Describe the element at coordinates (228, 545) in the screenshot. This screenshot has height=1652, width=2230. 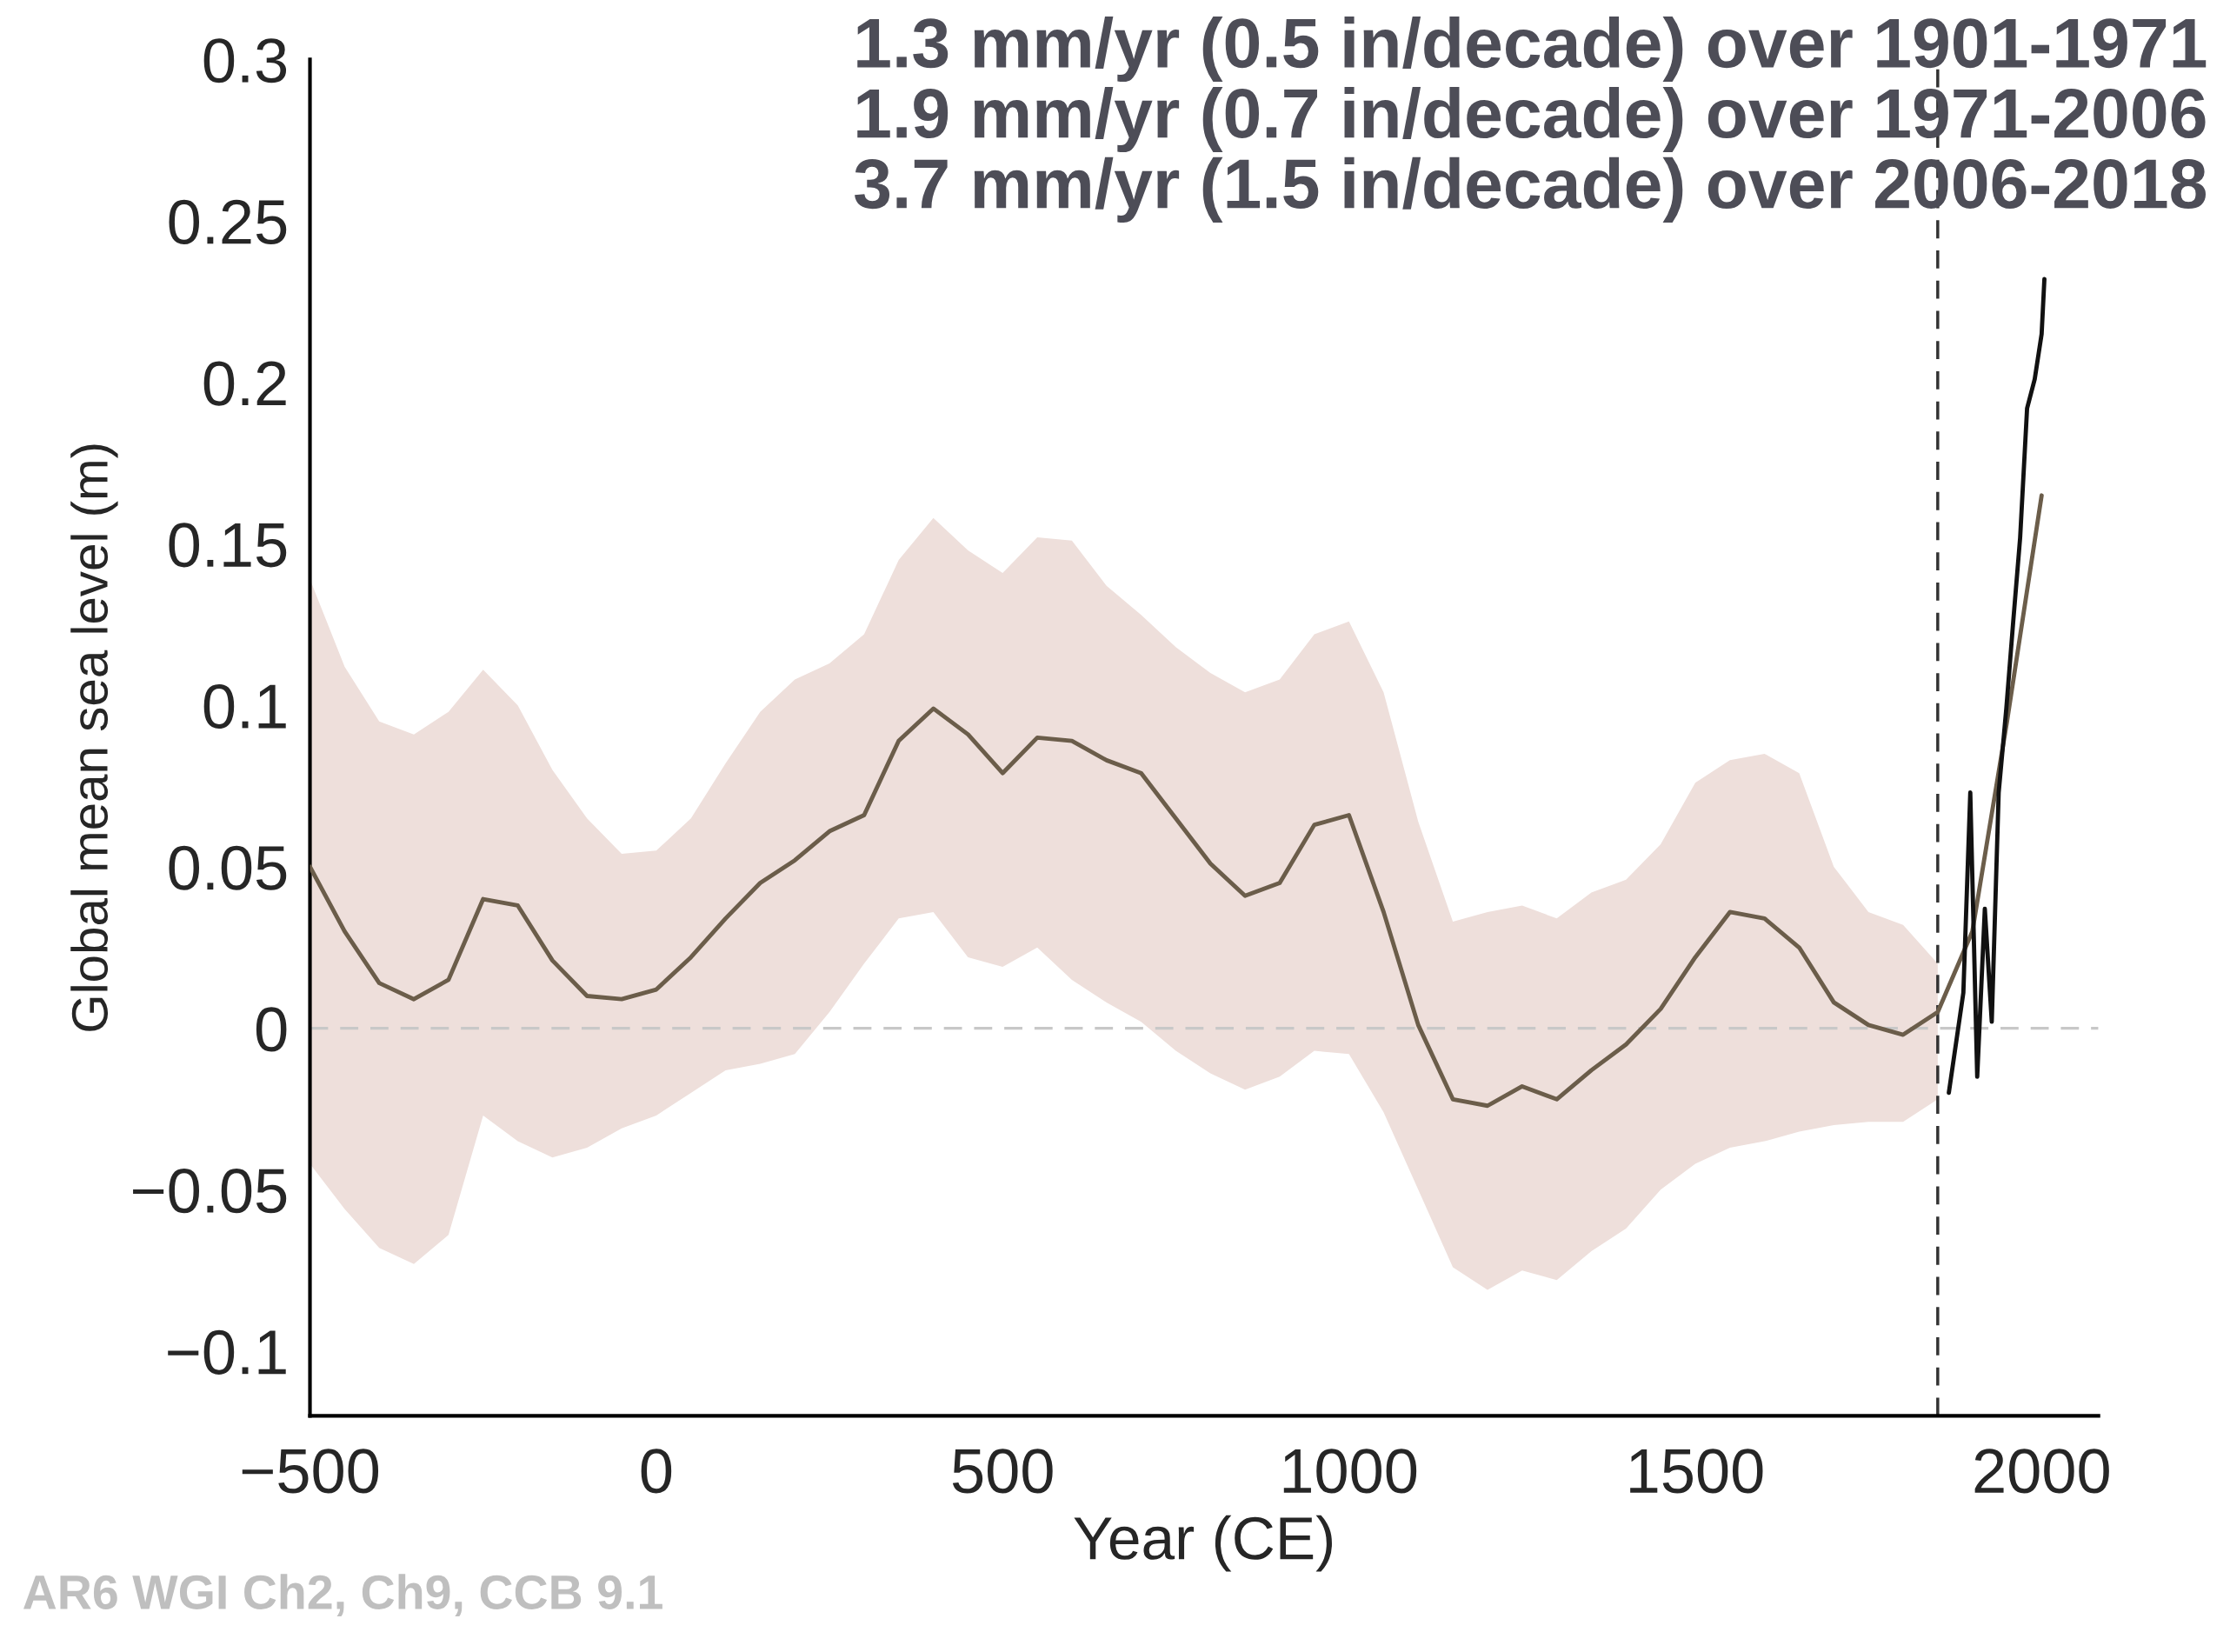
I see `y-tick-label: 0.15` at that location.